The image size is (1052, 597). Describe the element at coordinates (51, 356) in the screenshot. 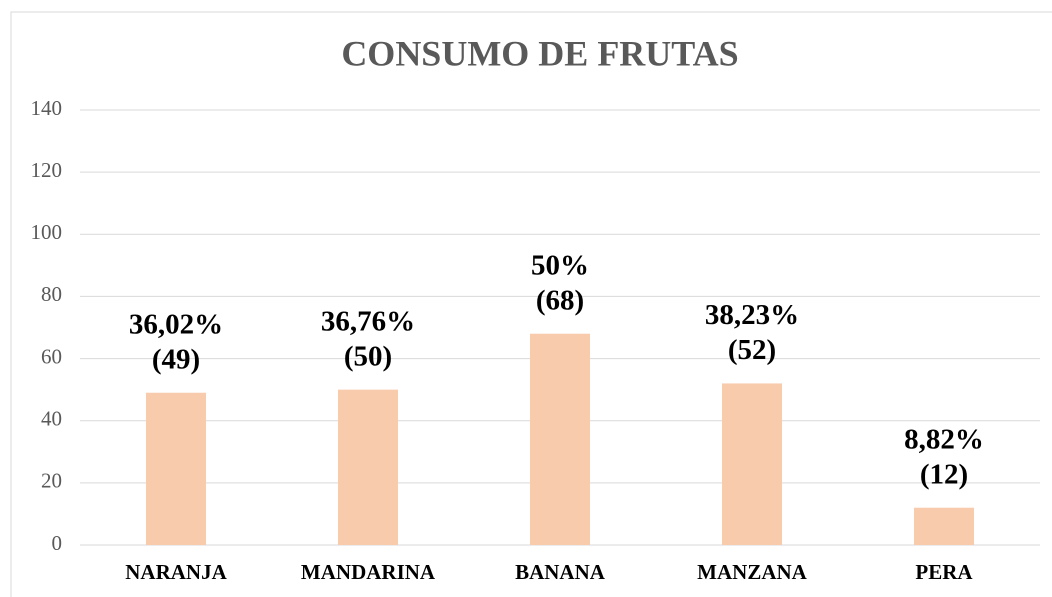

I see `y-tick-label: 60` at that location.